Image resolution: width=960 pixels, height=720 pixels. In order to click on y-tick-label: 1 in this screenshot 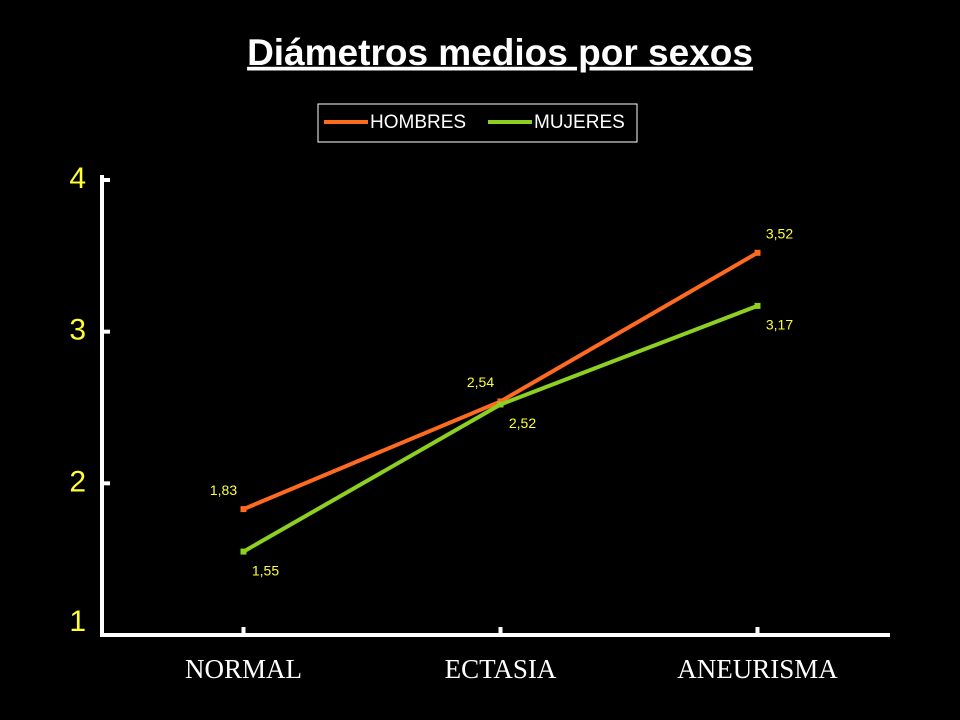, I will do `click(77, 621)`.